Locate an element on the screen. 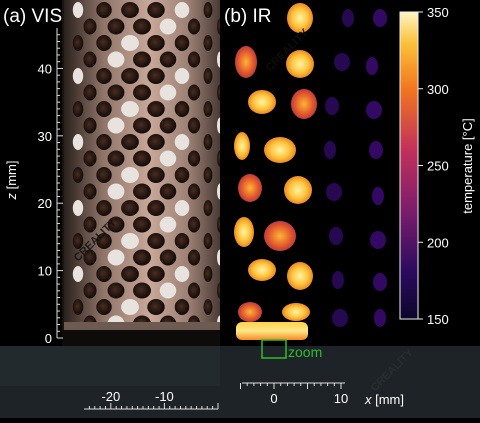  colorbar-gradient is located at coordinates (409, 165).